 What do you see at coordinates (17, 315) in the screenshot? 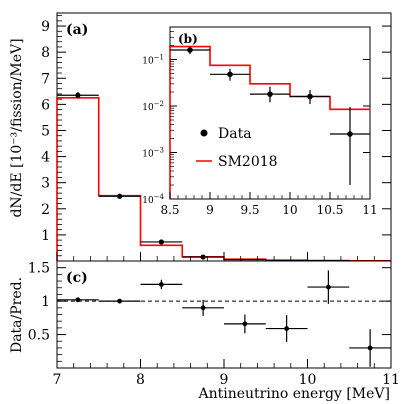
I see `ratio-y-axis-label: Data/Pred.` at bounding box center [17, 315].